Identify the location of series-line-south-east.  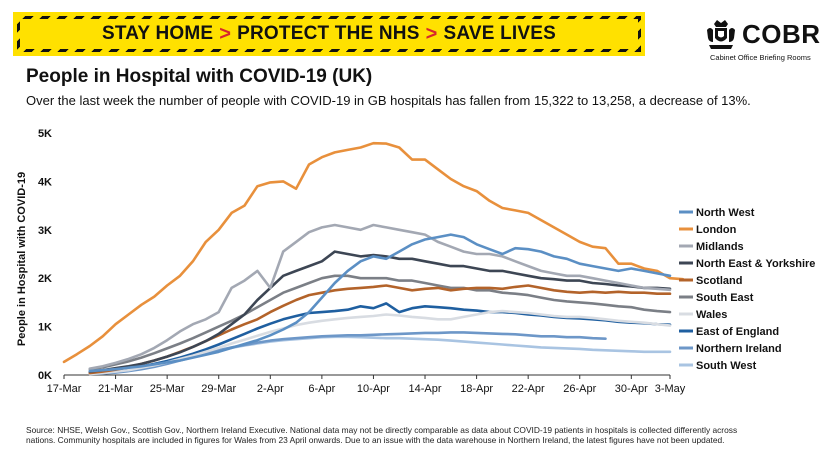
(380, 322).